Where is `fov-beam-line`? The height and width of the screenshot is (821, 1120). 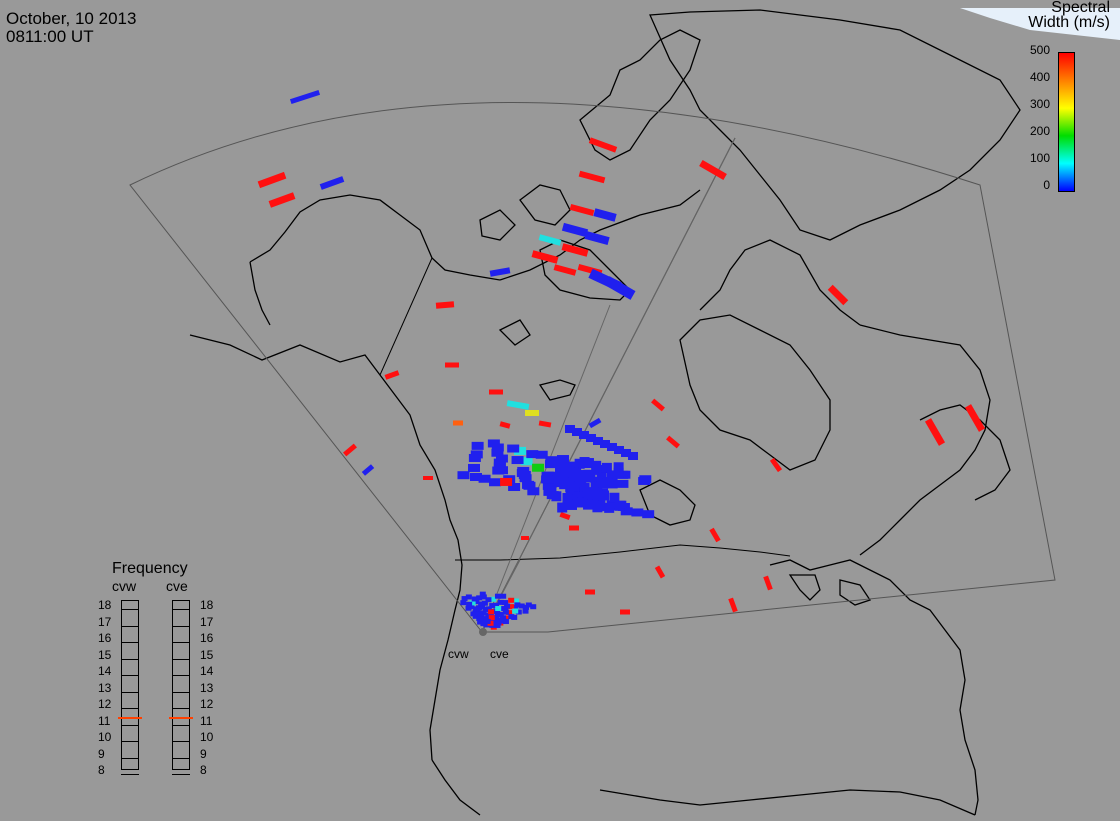
fov-beam-line is located at coordinates (608, 385).